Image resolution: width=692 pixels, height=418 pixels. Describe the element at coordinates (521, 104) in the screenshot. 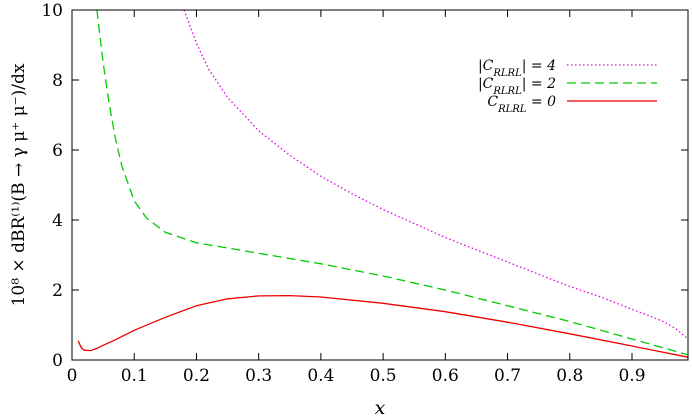

I see `legend-label-3: CRLRL = 0` at that location.